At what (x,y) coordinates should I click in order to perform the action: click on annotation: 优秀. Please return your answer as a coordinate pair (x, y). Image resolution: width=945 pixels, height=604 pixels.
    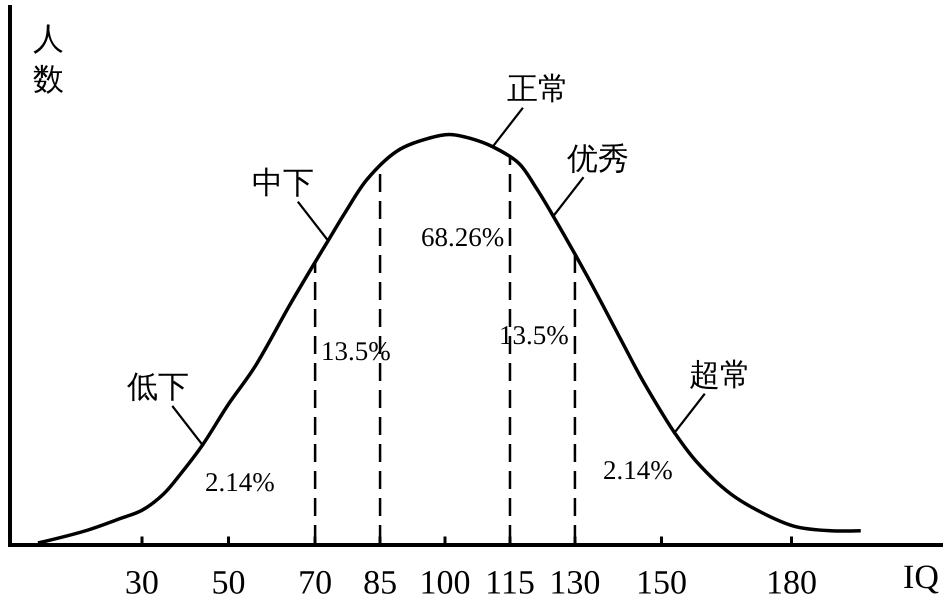
    Looking at the image, I should click on (598, 158).